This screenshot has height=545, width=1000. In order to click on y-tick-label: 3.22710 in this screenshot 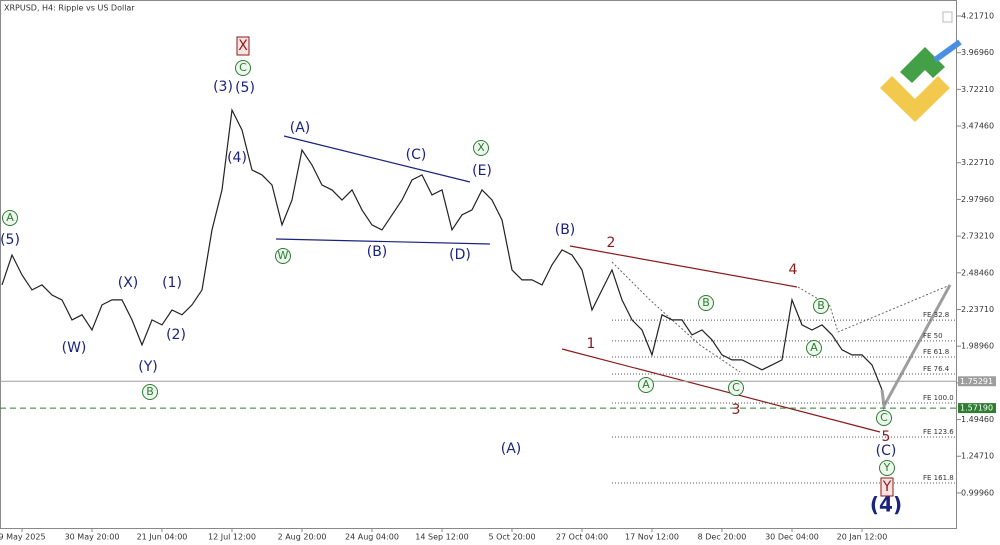, I will do `click(977, 162)`.